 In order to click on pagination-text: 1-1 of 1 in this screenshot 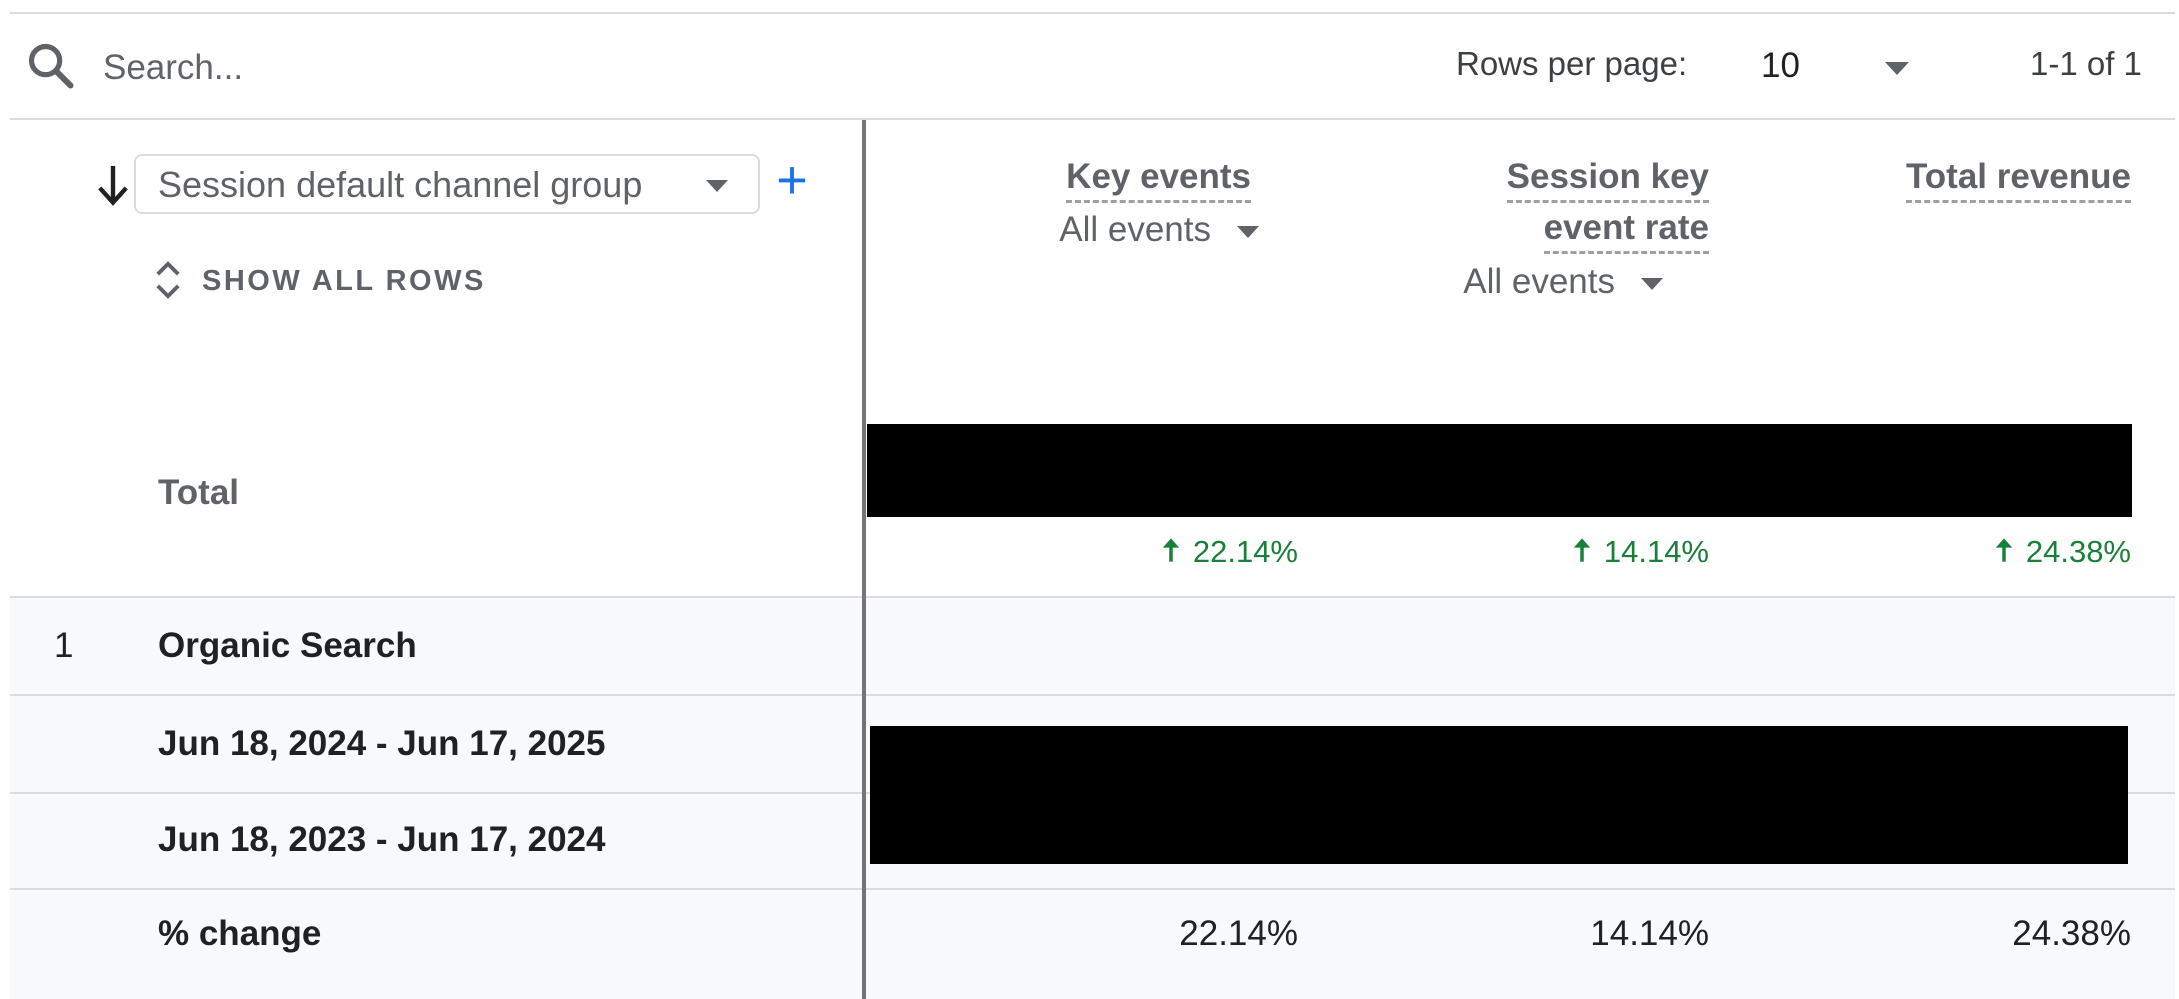, I will do `click(2086, 63)`.